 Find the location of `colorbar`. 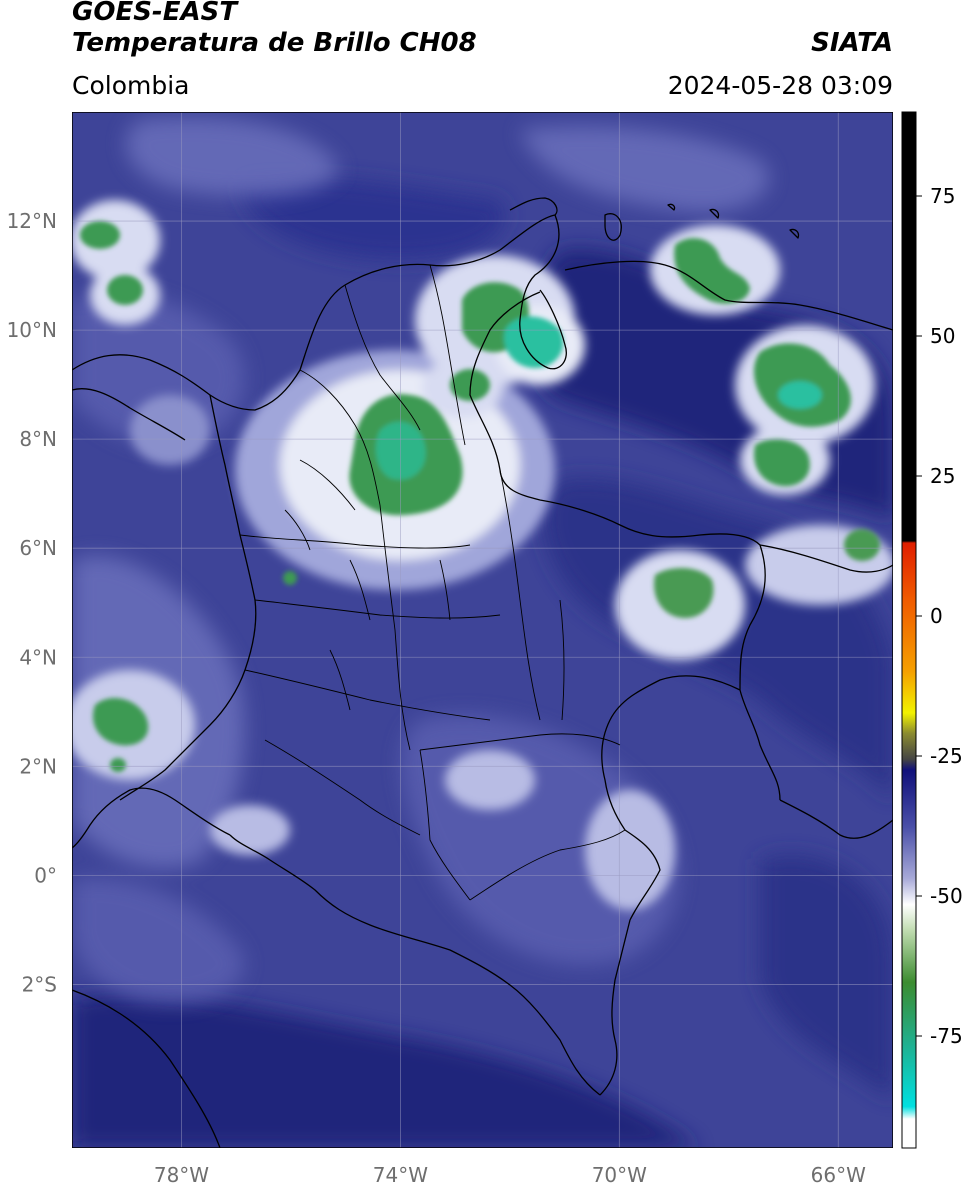

colorbar is located at coordinates (909, 630).